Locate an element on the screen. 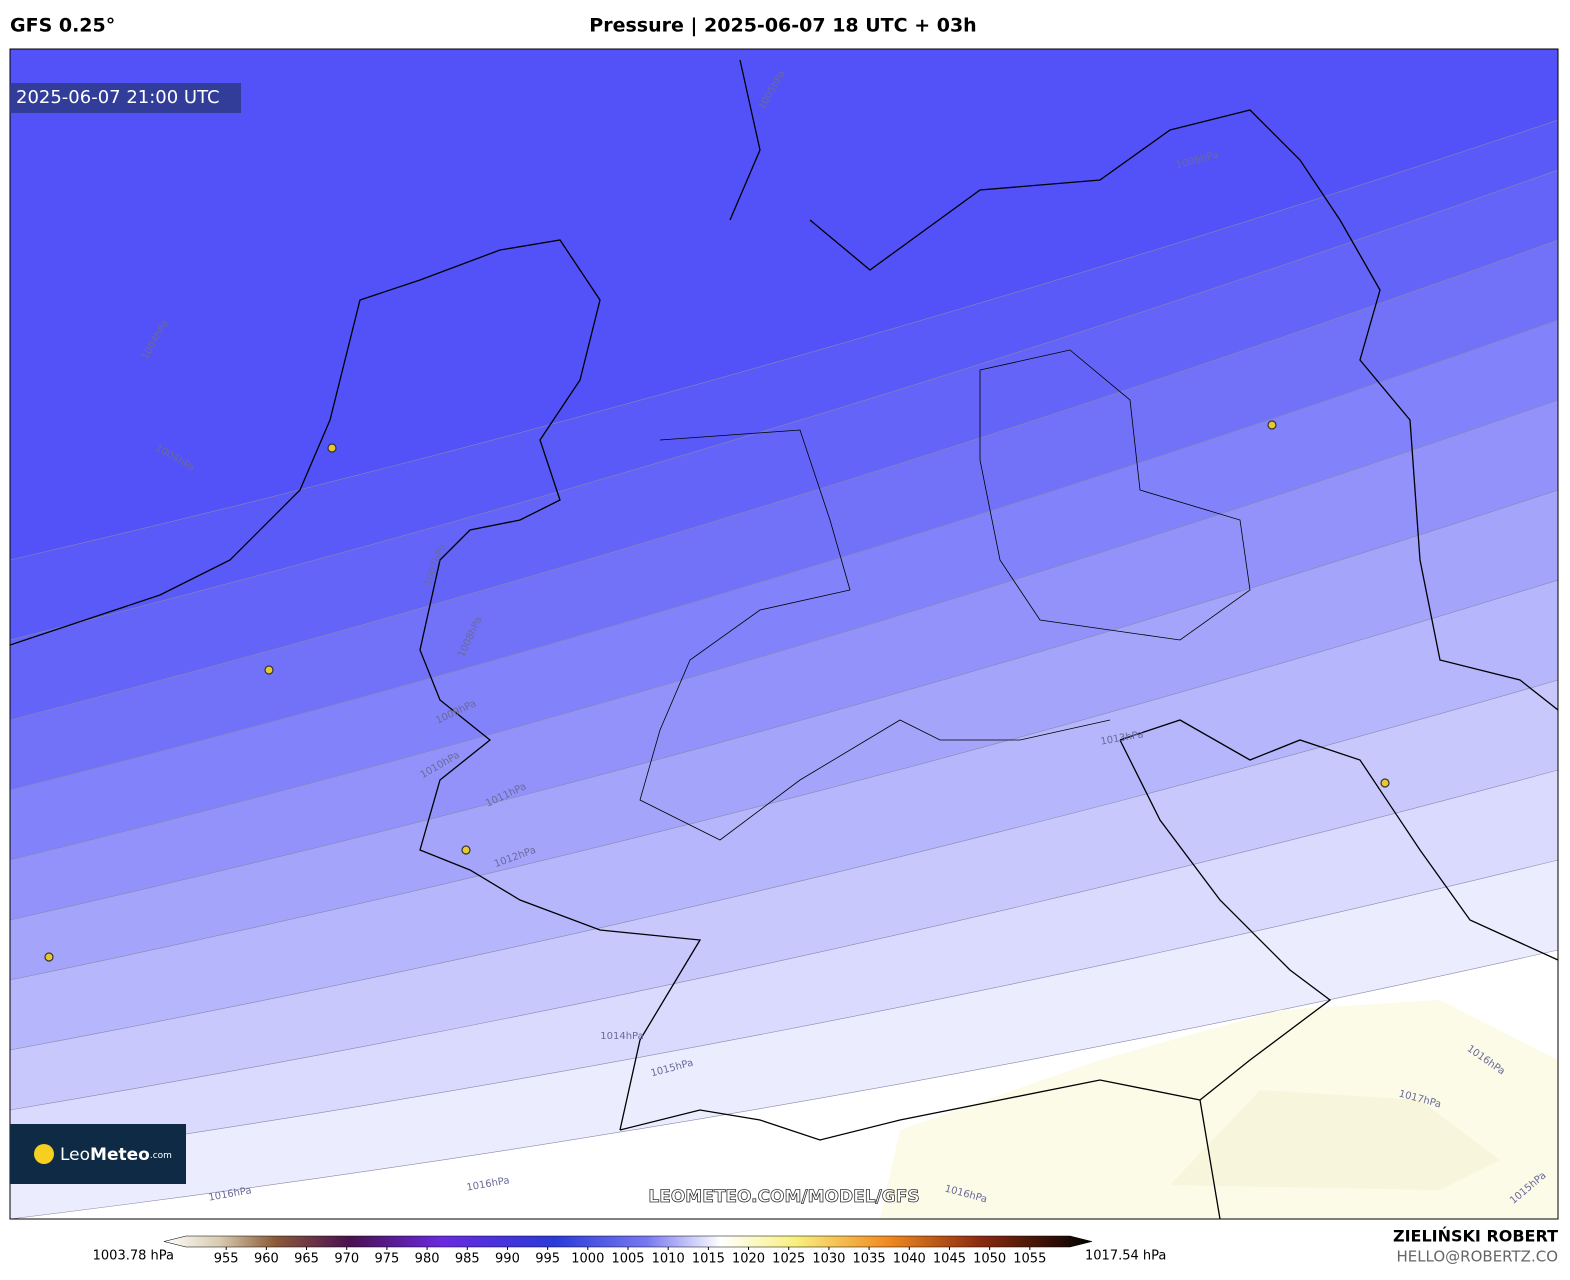 The width and height of the screenshot is (1570, 1280). region-borders is located at coordinates (945, 595).